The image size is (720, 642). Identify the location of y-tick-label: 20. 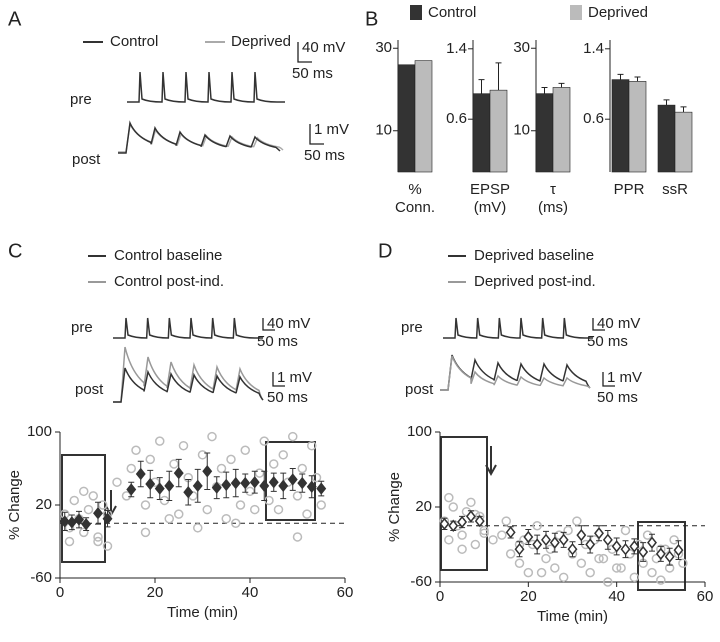
(43, 504).